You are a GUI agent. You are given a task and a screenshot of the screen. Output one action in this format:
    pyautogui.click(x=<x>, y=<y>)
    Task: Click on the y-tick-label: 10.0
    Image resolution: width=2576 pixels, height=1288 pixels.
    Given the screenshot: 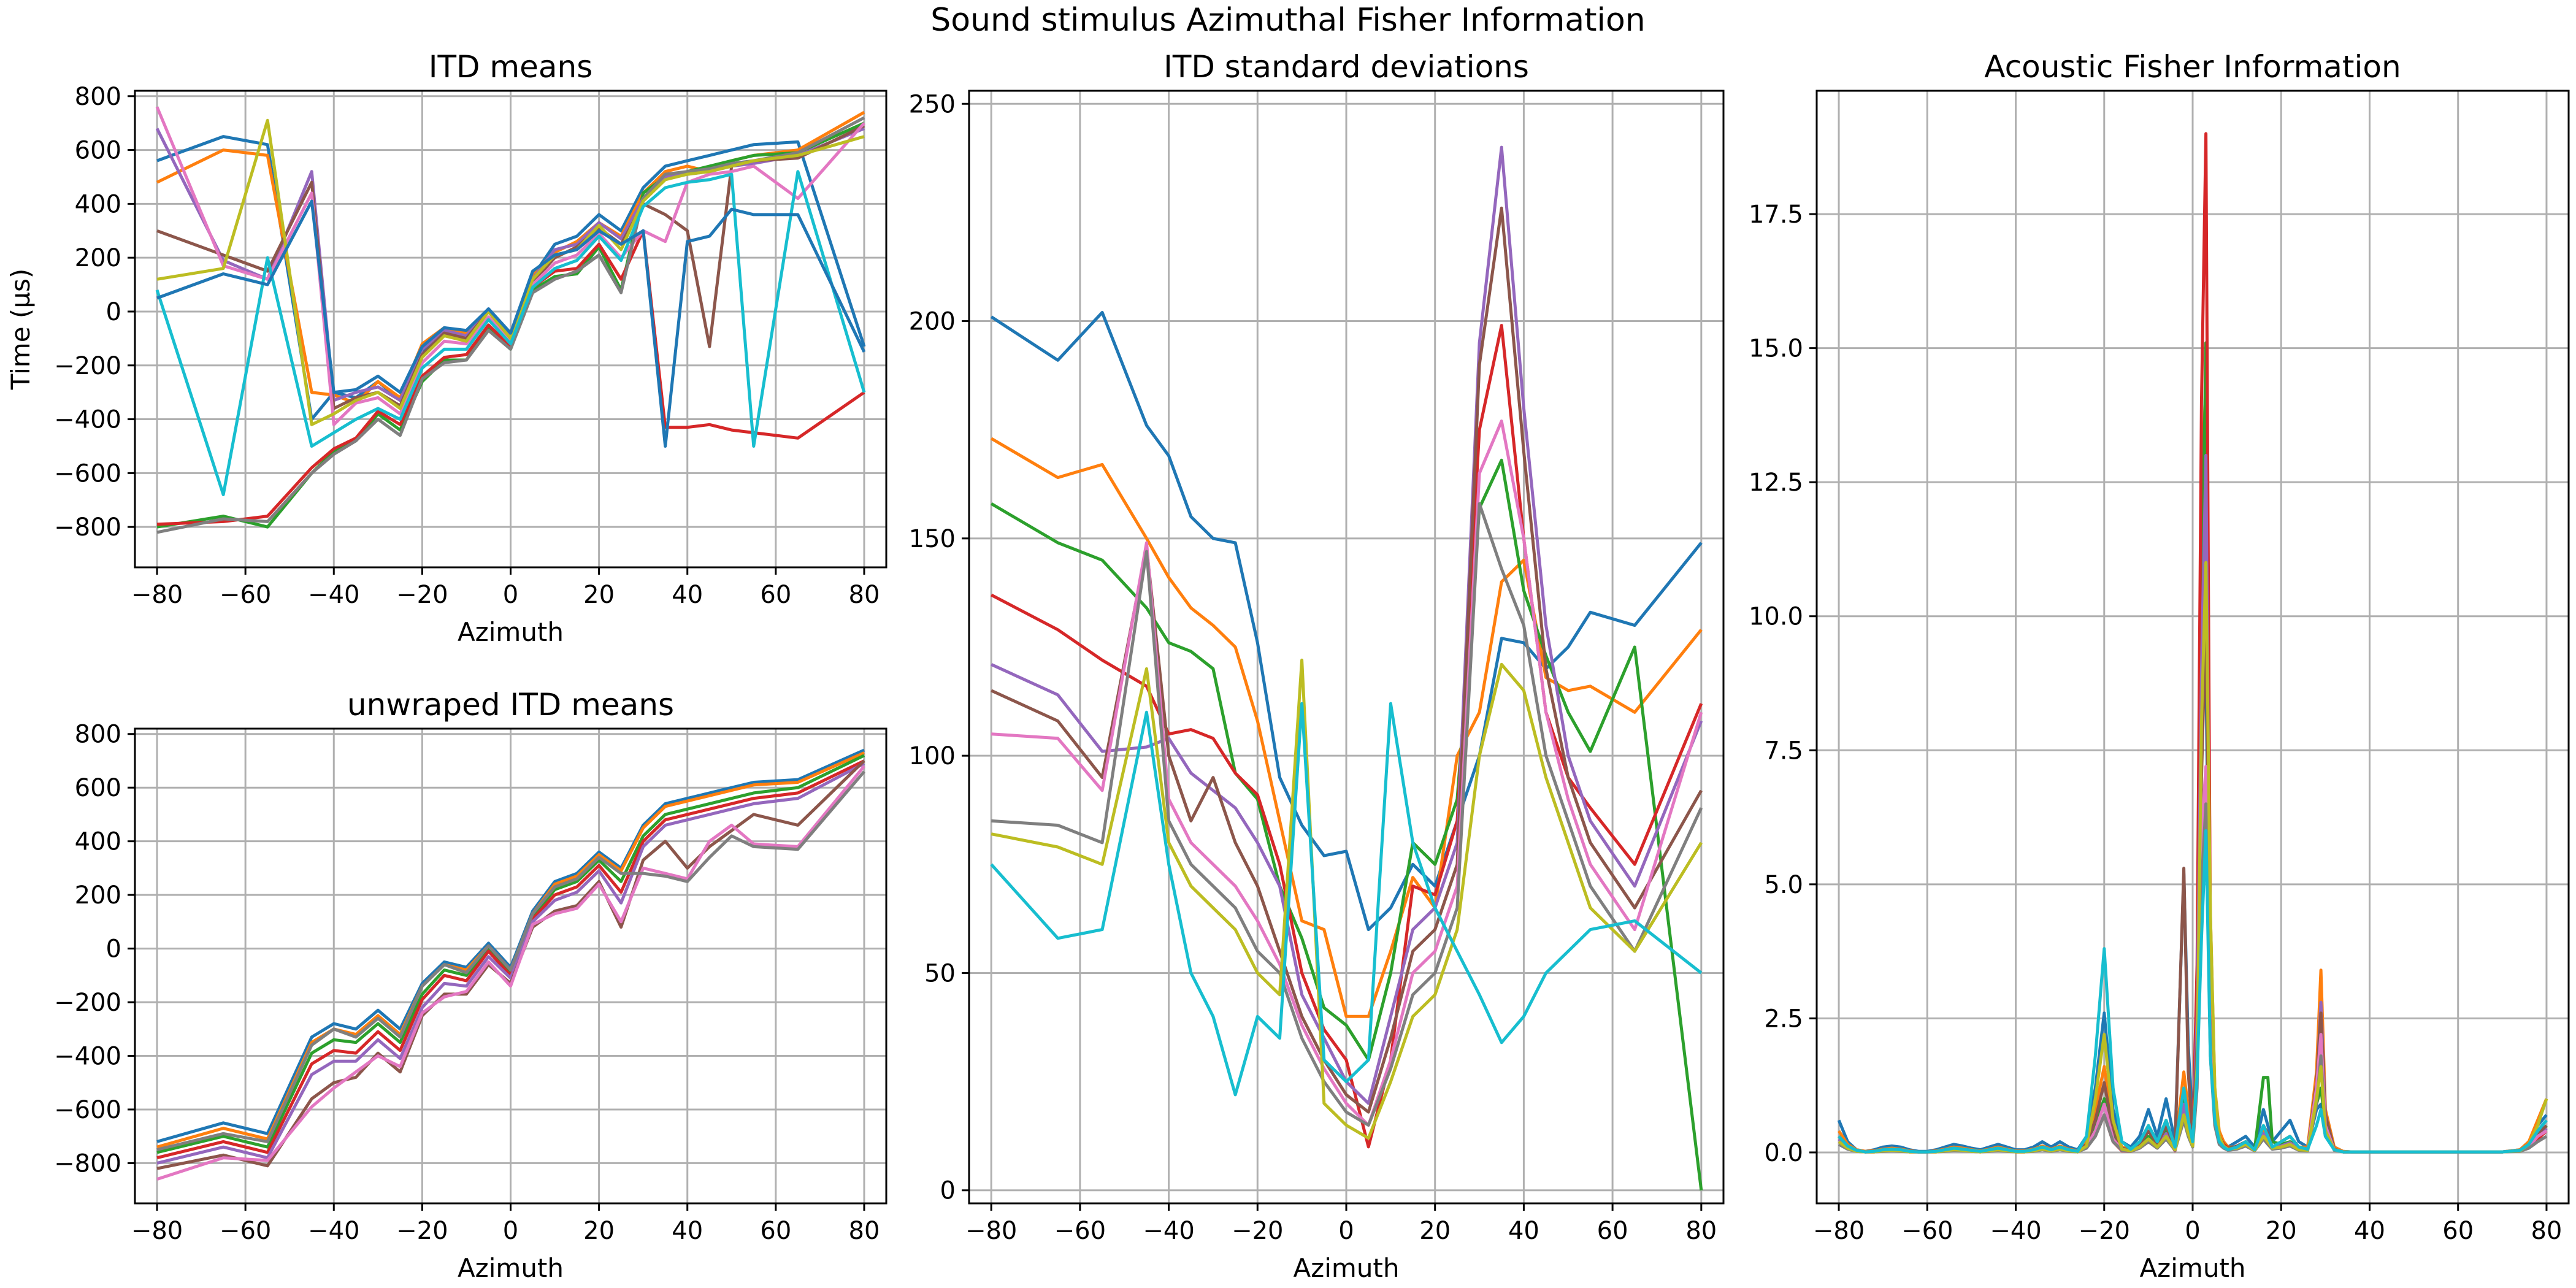 What is the action you would take?
    pyautogui.click(x=1776, y=617)
    